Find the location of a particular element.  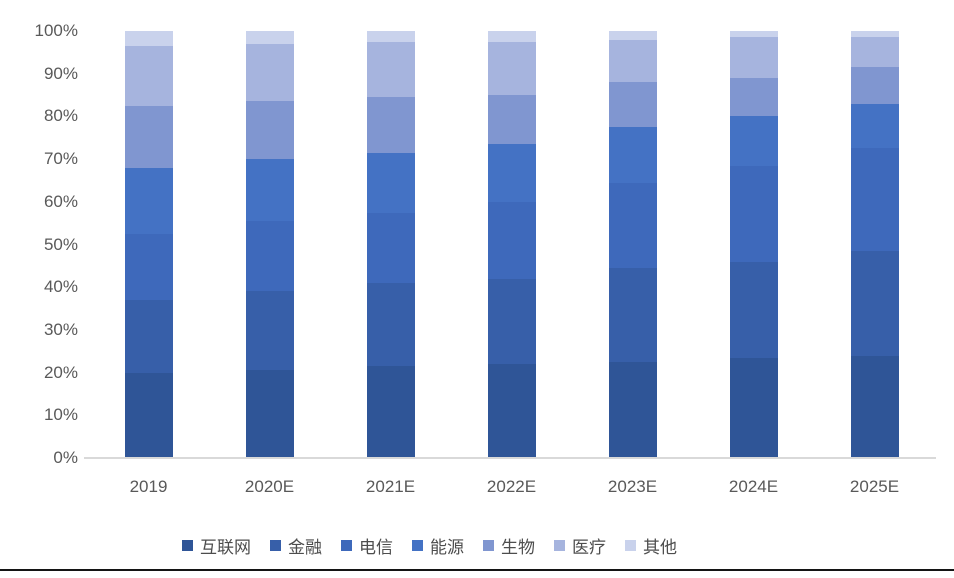

y-tick-label: 60% is located at coordinates (60, 201).